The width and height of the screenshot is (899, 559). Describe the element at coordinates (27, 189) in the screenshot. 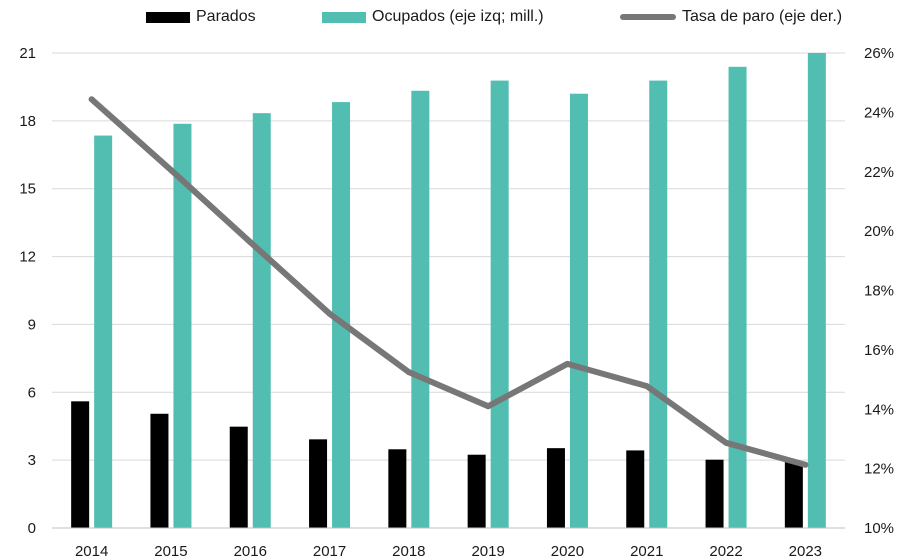

I see `y-left-tick-label: 15` at that location.